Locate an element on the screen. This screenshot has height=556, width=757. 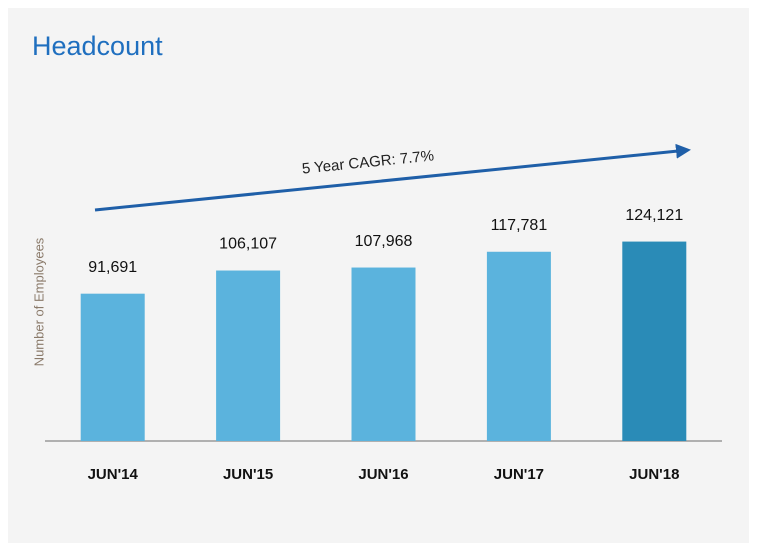
trend-arrow is located at coordinates (392, 177).